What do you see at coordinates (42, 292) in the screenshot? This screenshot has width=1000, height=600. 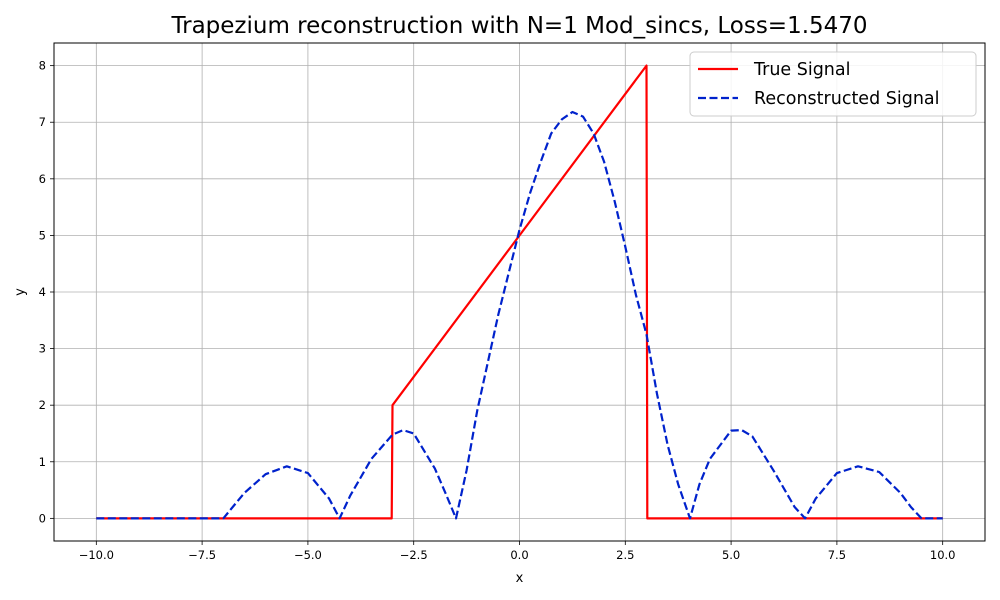 I see `y-tick-label: 4` at bounding box center [42, 292].